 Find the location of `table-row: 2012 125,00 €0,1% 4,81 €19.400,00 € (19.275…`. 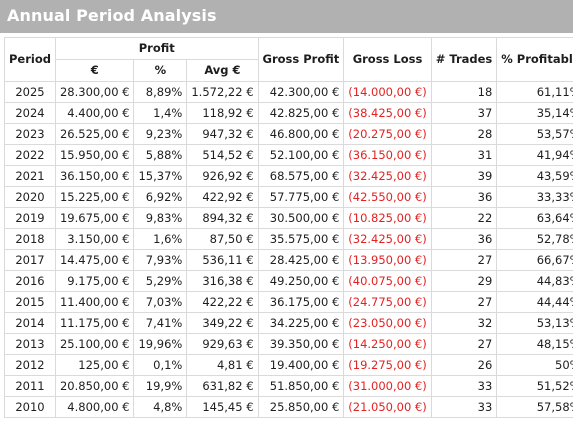

table-row: 2012 125,00 €0,1% 4,81 €19.400,00 € (19.275… is located at coordinates (288, 365).